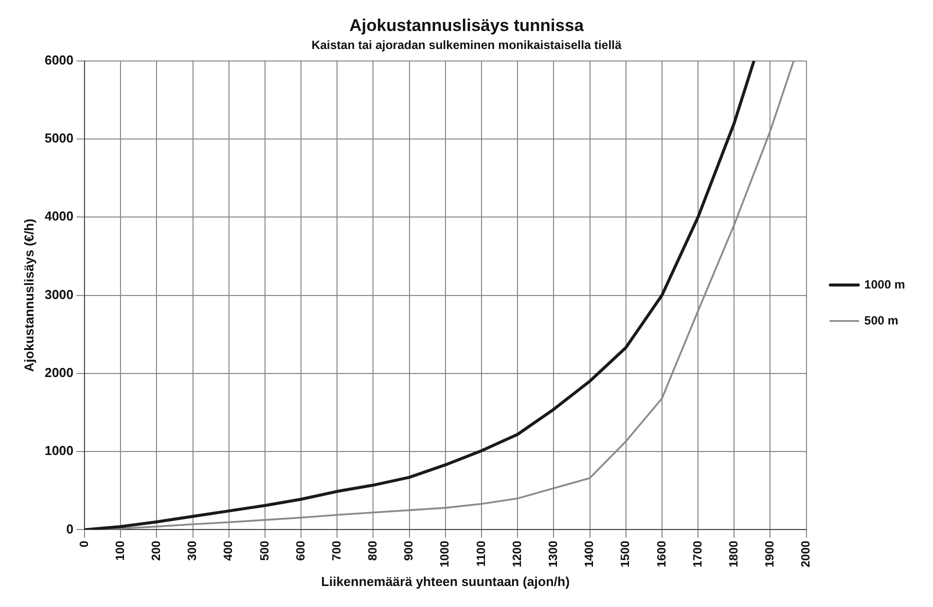 This screenshot has height=607, width=933. I want to click on y-tick-label: 4000, so click(59, 216).